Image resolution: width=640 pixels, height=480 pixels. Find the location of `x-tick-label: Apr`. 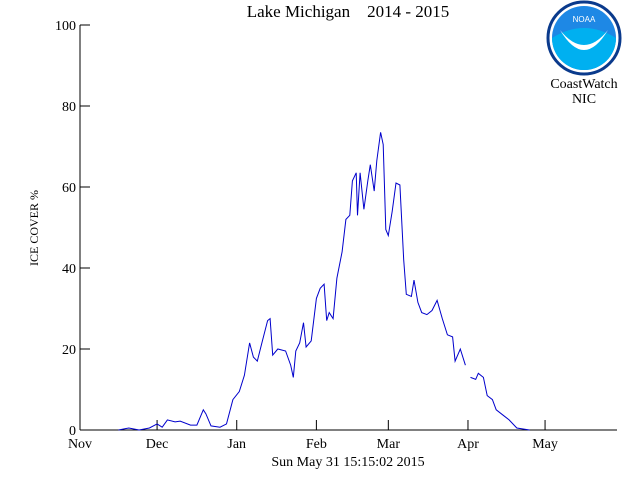

x-tick-label: Apr is located at coordinates (468, 444).